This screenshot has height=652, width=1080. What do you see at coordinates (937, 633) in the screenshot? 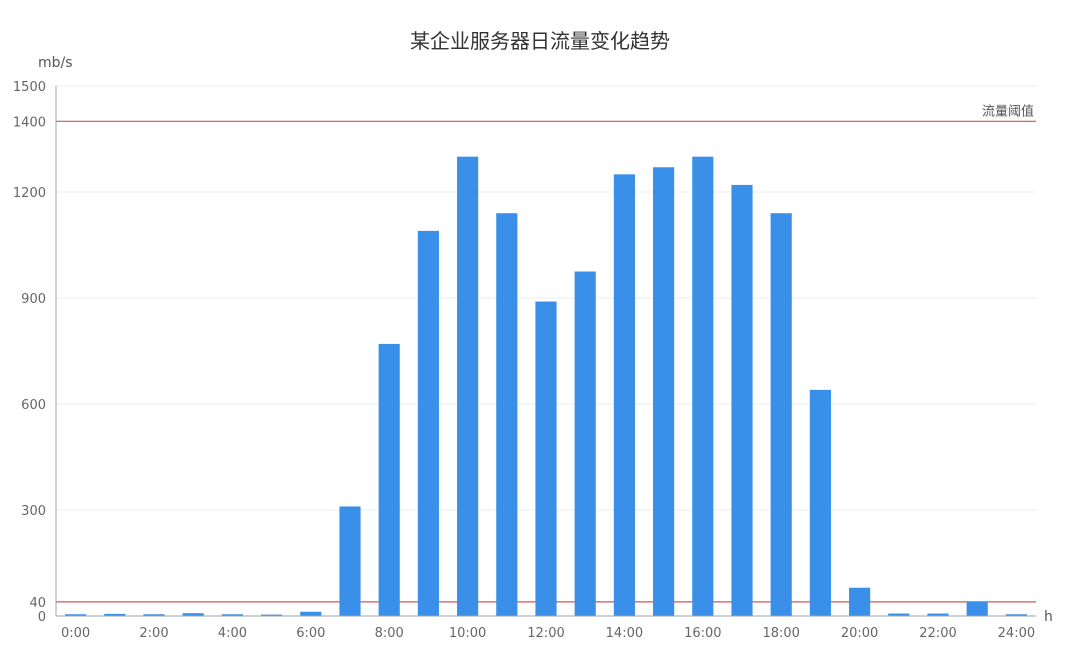
I see `x-tick-label: 22:00` at bounding box center [937, 633].